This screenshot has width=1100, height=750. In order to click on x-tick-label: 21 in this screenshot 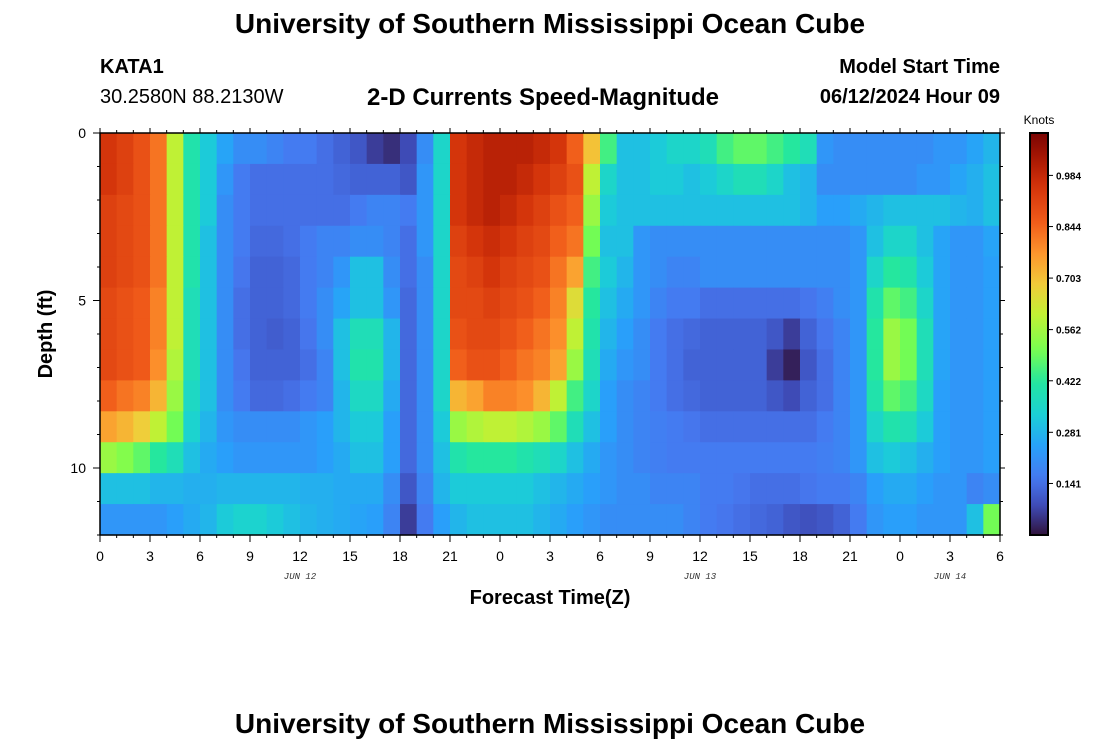, I will do `click(450, 556)`.